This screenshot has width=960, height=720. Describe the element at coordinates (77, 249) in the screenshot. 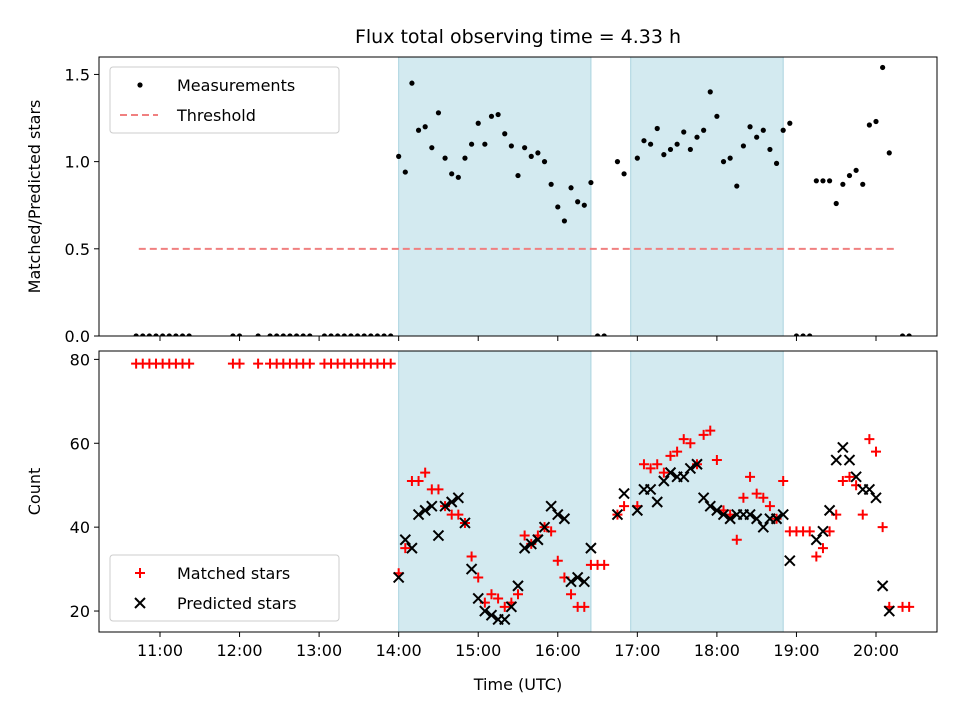

I see `y-tick-label: 0.5` at that location.